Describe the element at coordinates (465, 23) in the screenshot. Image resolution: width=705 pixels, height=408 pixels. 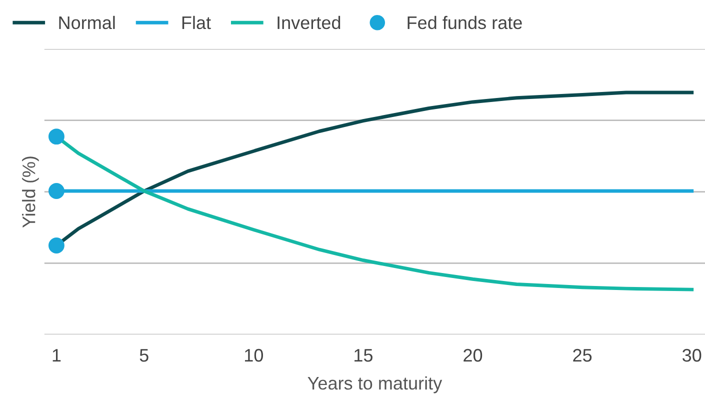
I see `legend-label: Fed funds rate` at that location.